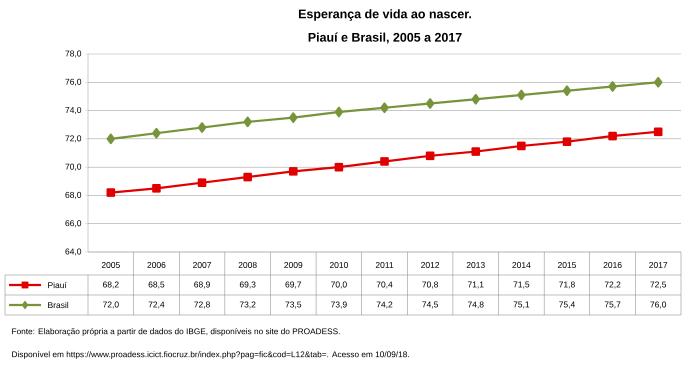  I want to click on data-label: 76,0, so click(658, 305).